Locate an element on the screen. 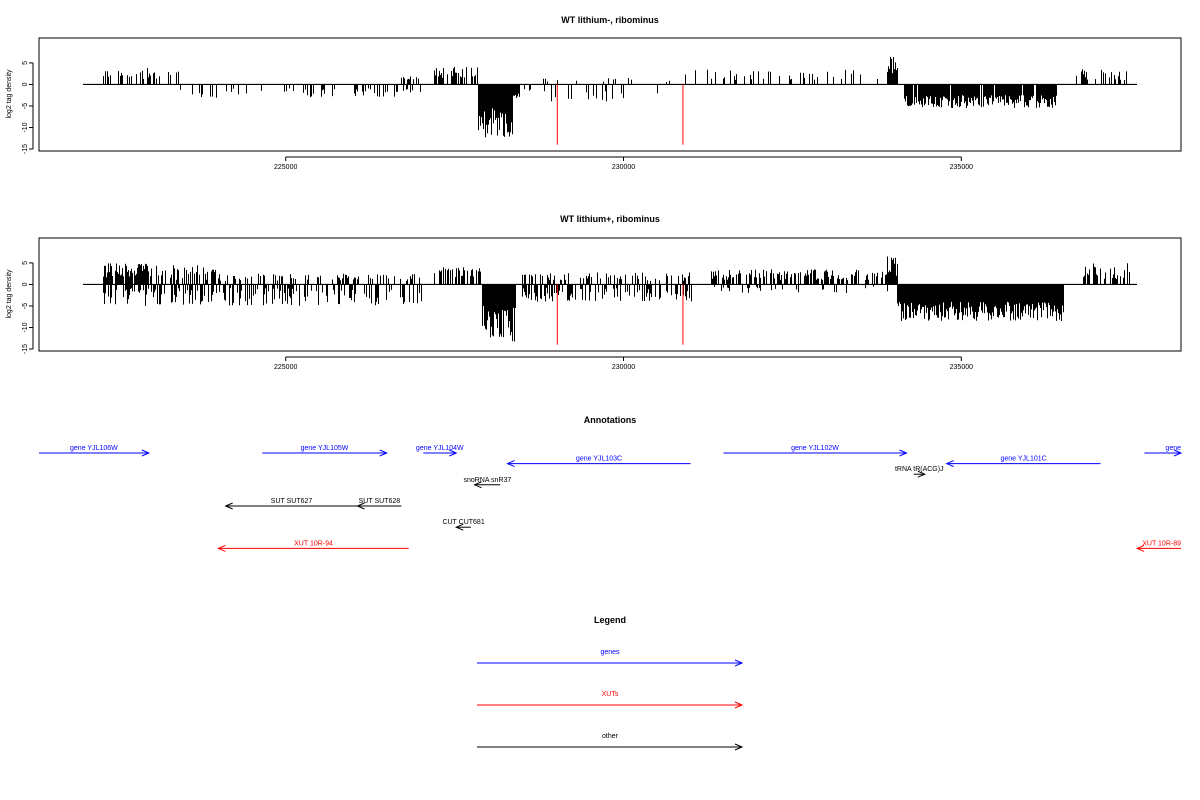 The image size is (1200, 800). annotation-feature: gene YJL104W is located at coordinates (440, 451).